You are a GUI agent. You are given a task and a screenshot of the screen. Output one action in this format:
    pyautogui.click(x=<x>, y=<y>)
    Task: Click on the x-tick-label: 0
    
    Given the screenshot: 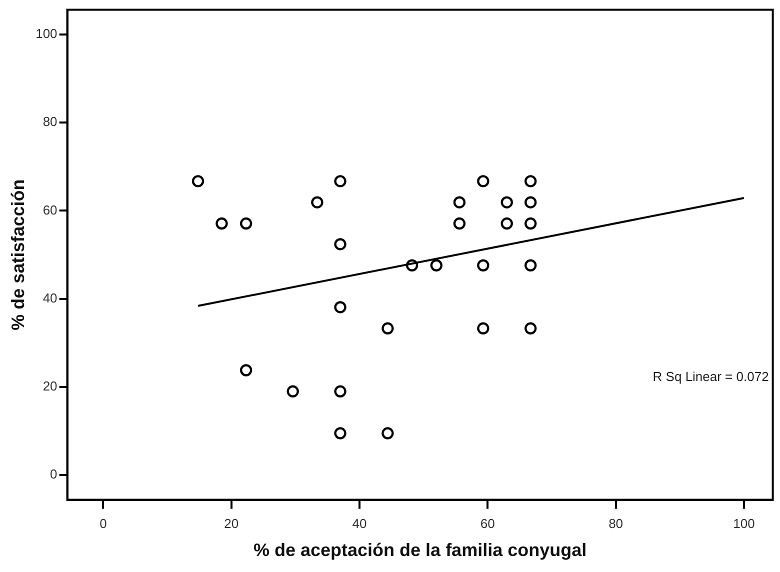 What is the action you would take?
    pyautogui.click(x=103, y=524)
    